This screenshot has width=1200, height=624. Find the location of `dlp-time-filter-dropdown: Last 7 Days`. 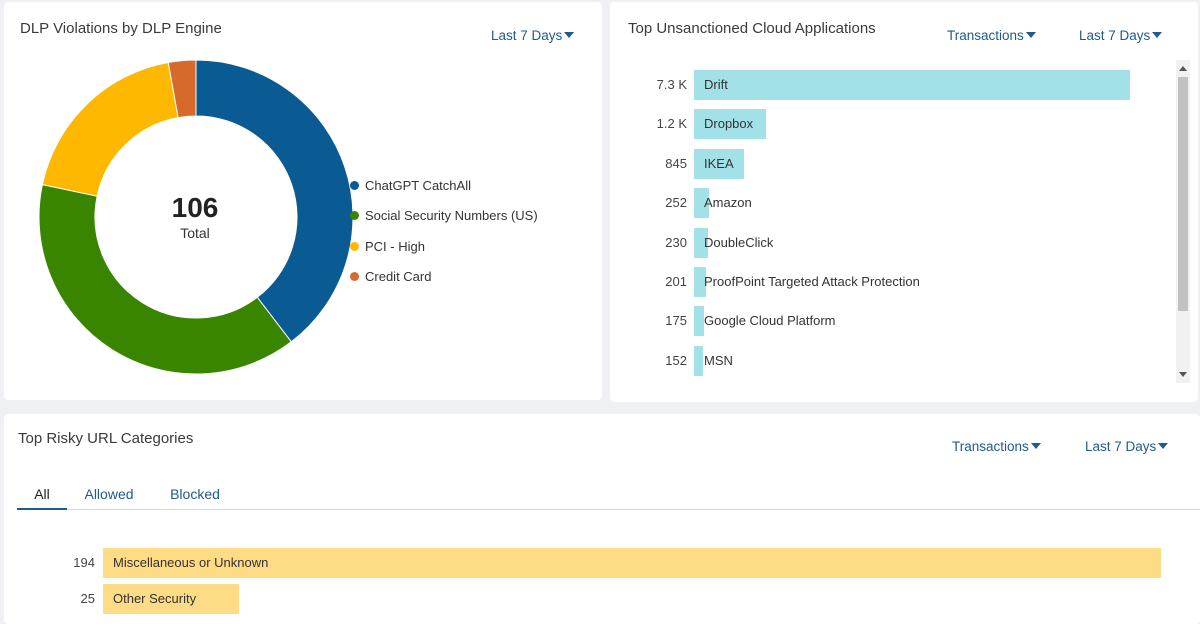

dlp-time-filter-dropdown: Last 7 Days is located at coordinates (533, 35).